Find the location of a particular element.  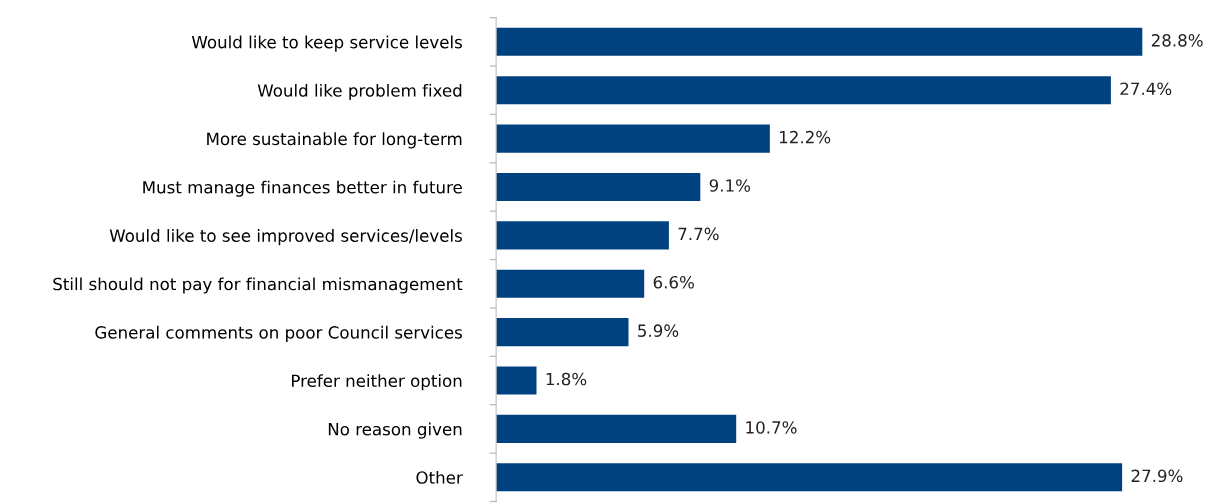

data-label: 1.8% is located at coordinates (566, 379).